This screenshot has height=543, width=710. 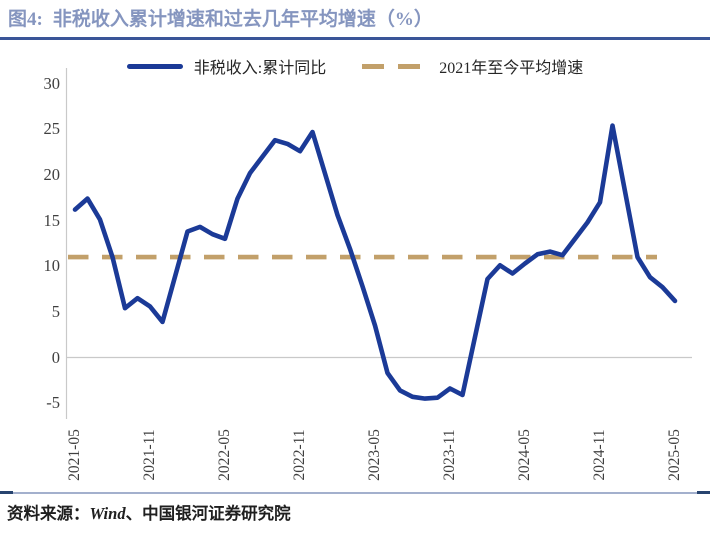 What do you see at coordinates (48, 513) in the screenshot?
I see `source-prefix: 资料来源：` at bounding box center [48, 513].